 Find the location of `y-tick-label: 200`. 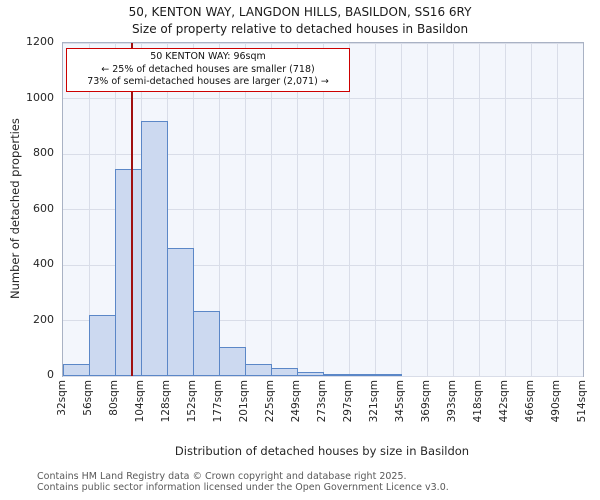

y-tick-label: 200 is located at coordinates (43, 319).